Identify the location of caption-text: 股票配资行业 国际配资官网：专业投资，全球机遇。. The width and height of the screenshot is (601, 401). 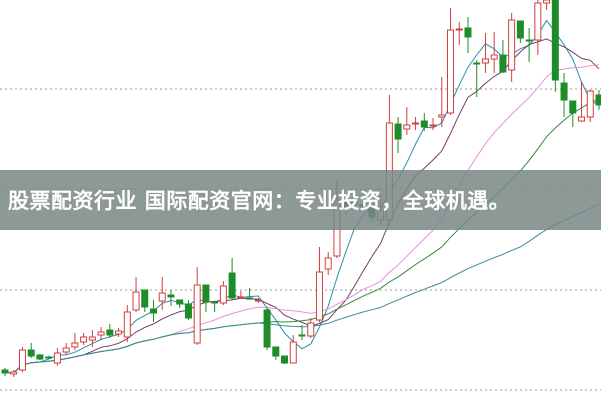
(259, 201).